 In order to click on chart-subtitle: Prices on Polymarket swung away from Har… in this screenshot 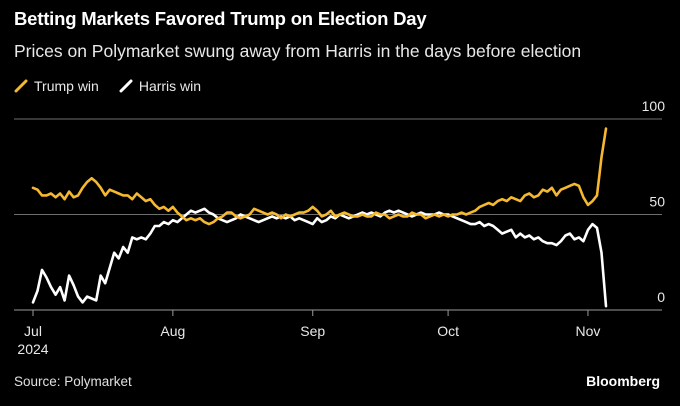, I will do `click(298, 51)`.